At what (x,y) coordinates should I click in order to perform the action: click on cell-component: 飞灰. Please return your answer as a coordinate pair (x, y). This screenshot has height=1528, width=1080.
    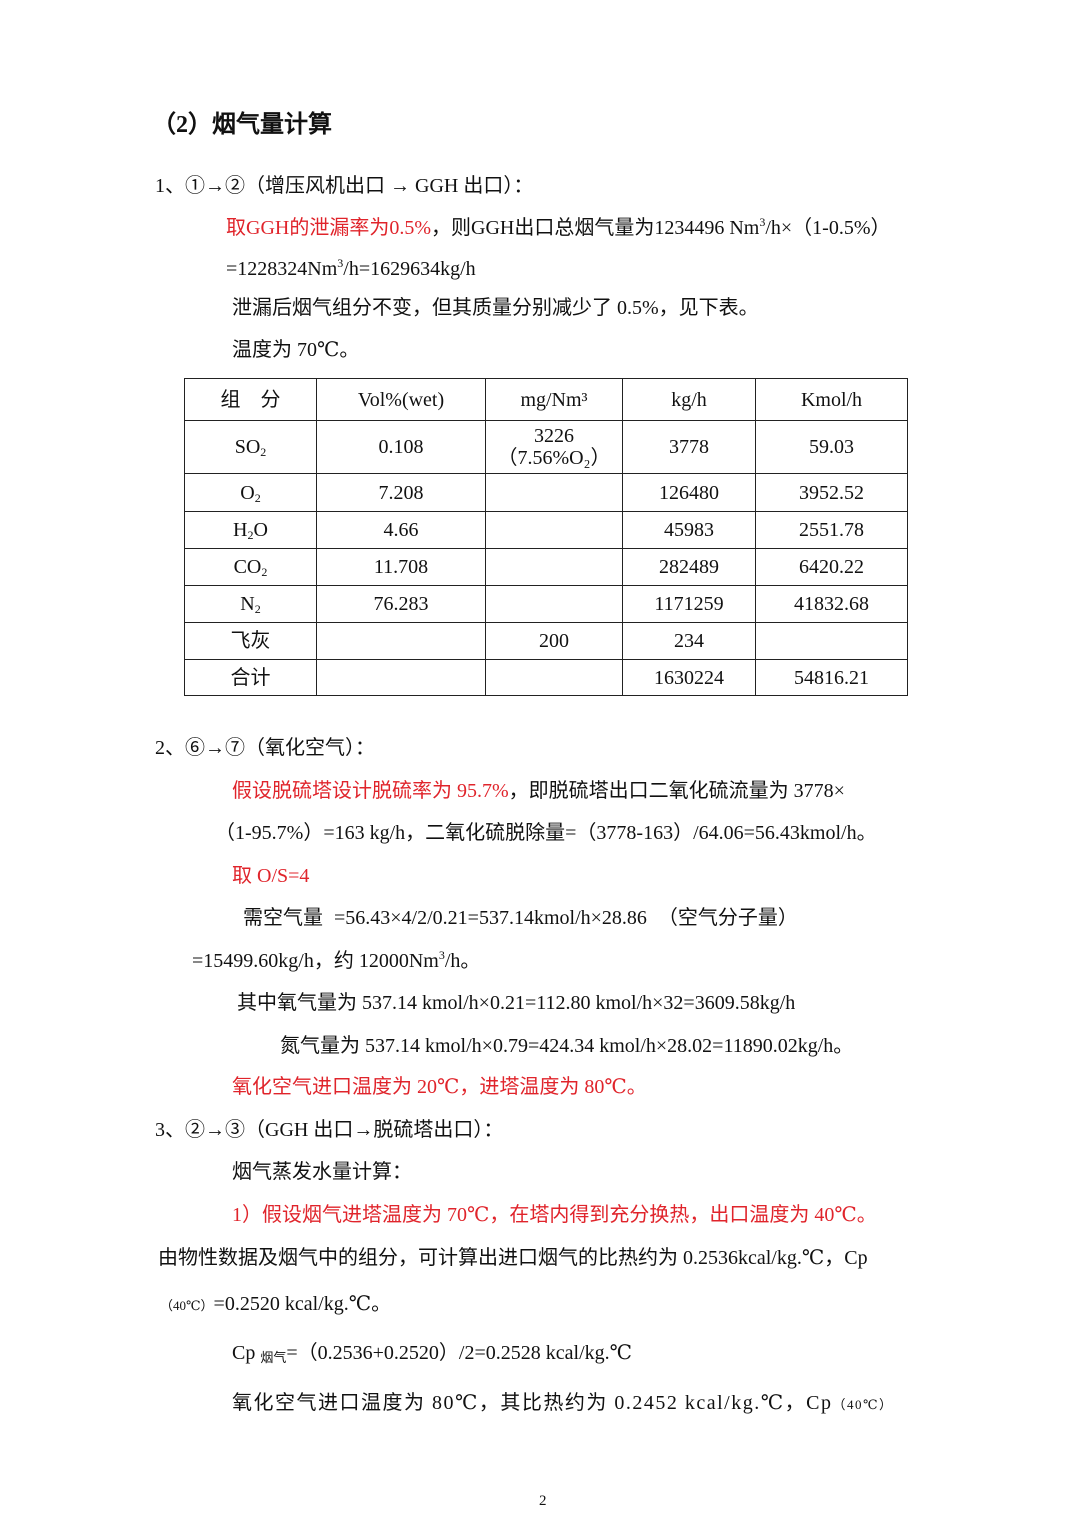
    Looking at the image, I should click on (250, 641).